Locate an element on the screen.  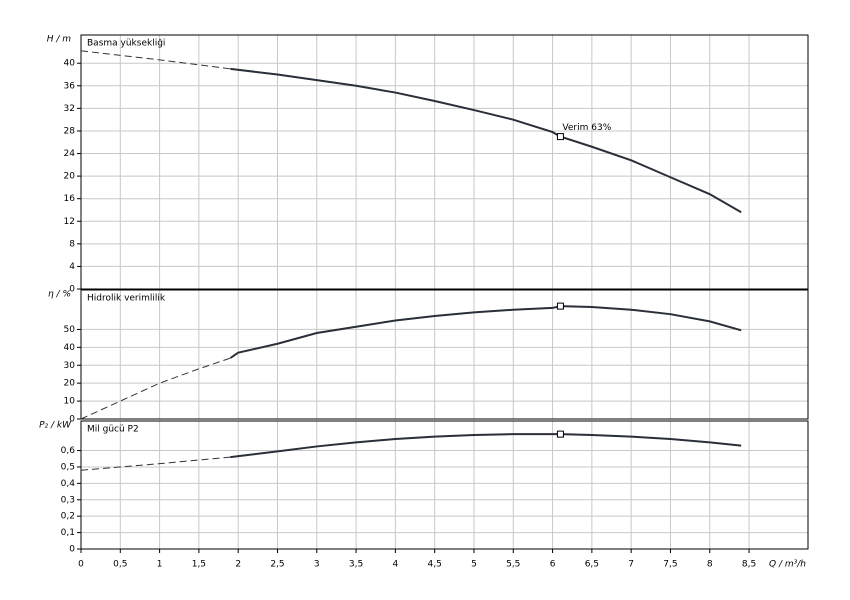
y-axis-label: H / m is located at coordinates (59, 40).